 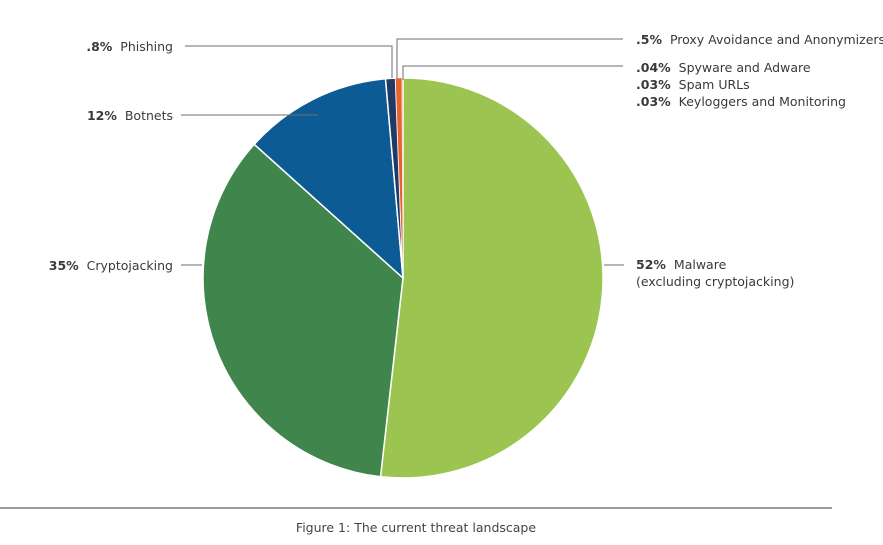 I want to click on label-spyware-pct: .04%, so click(x=653, y=67).